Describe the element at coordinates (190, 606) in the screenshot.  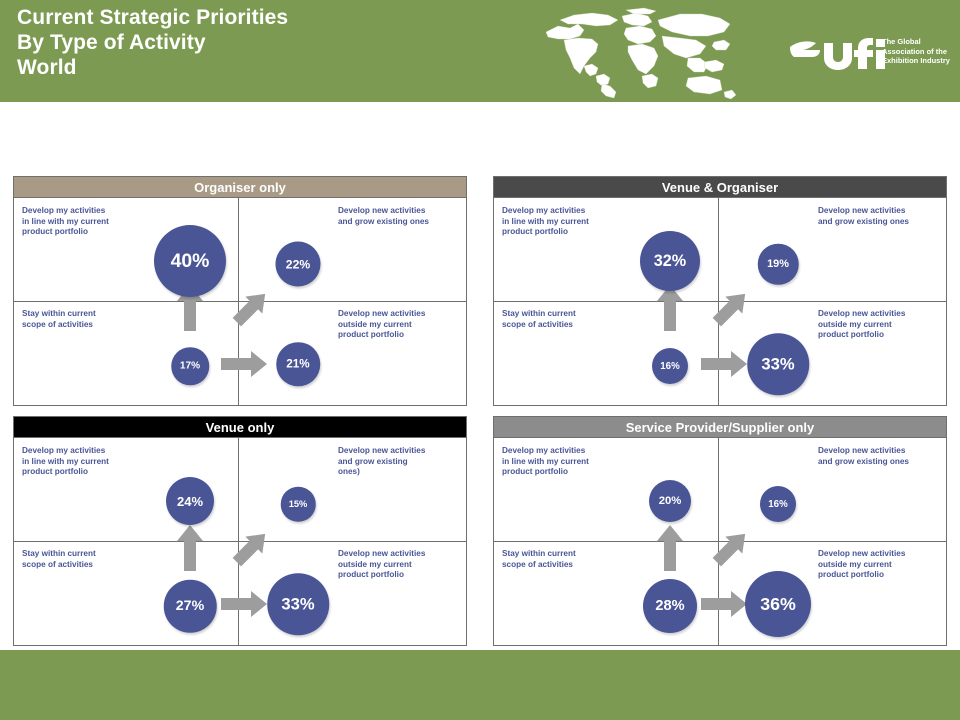
I see `bubble-bottom-left: 27%` at that location.